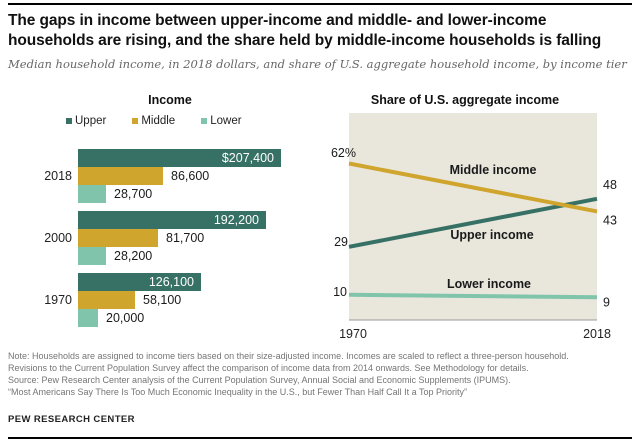 This screenshot has width=640, height=444. I want to click on top-rule, so click(320, 4).